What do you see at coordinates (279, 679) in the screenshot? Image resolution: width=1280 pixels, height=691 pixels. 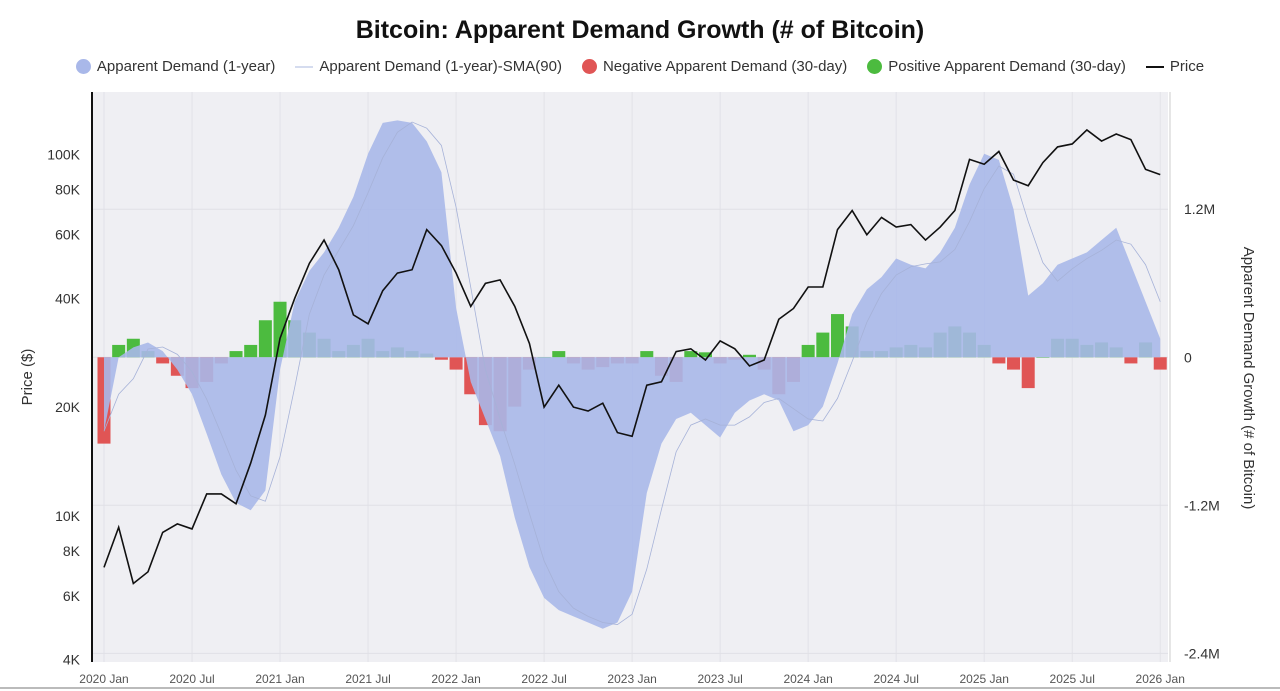 I see `x-tick-label: 2021 Jan` at bounding box center [279, 679].